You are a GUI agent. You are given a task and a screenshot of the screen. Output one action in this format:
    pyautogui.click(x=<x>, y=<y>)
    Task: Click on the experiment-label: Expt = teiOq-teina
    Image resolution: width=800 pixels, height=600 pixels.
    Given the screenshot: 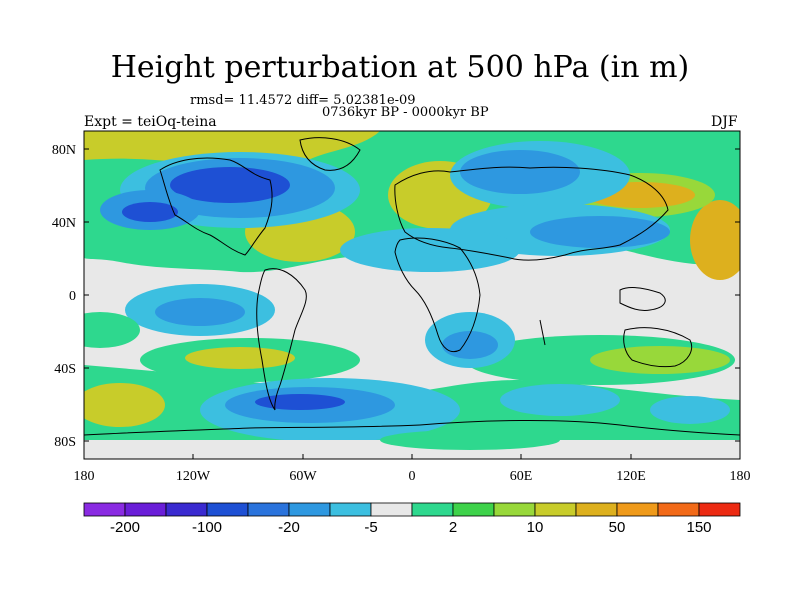 What is the action you would take?
    pyautogui.click(x=150, y=122)
    